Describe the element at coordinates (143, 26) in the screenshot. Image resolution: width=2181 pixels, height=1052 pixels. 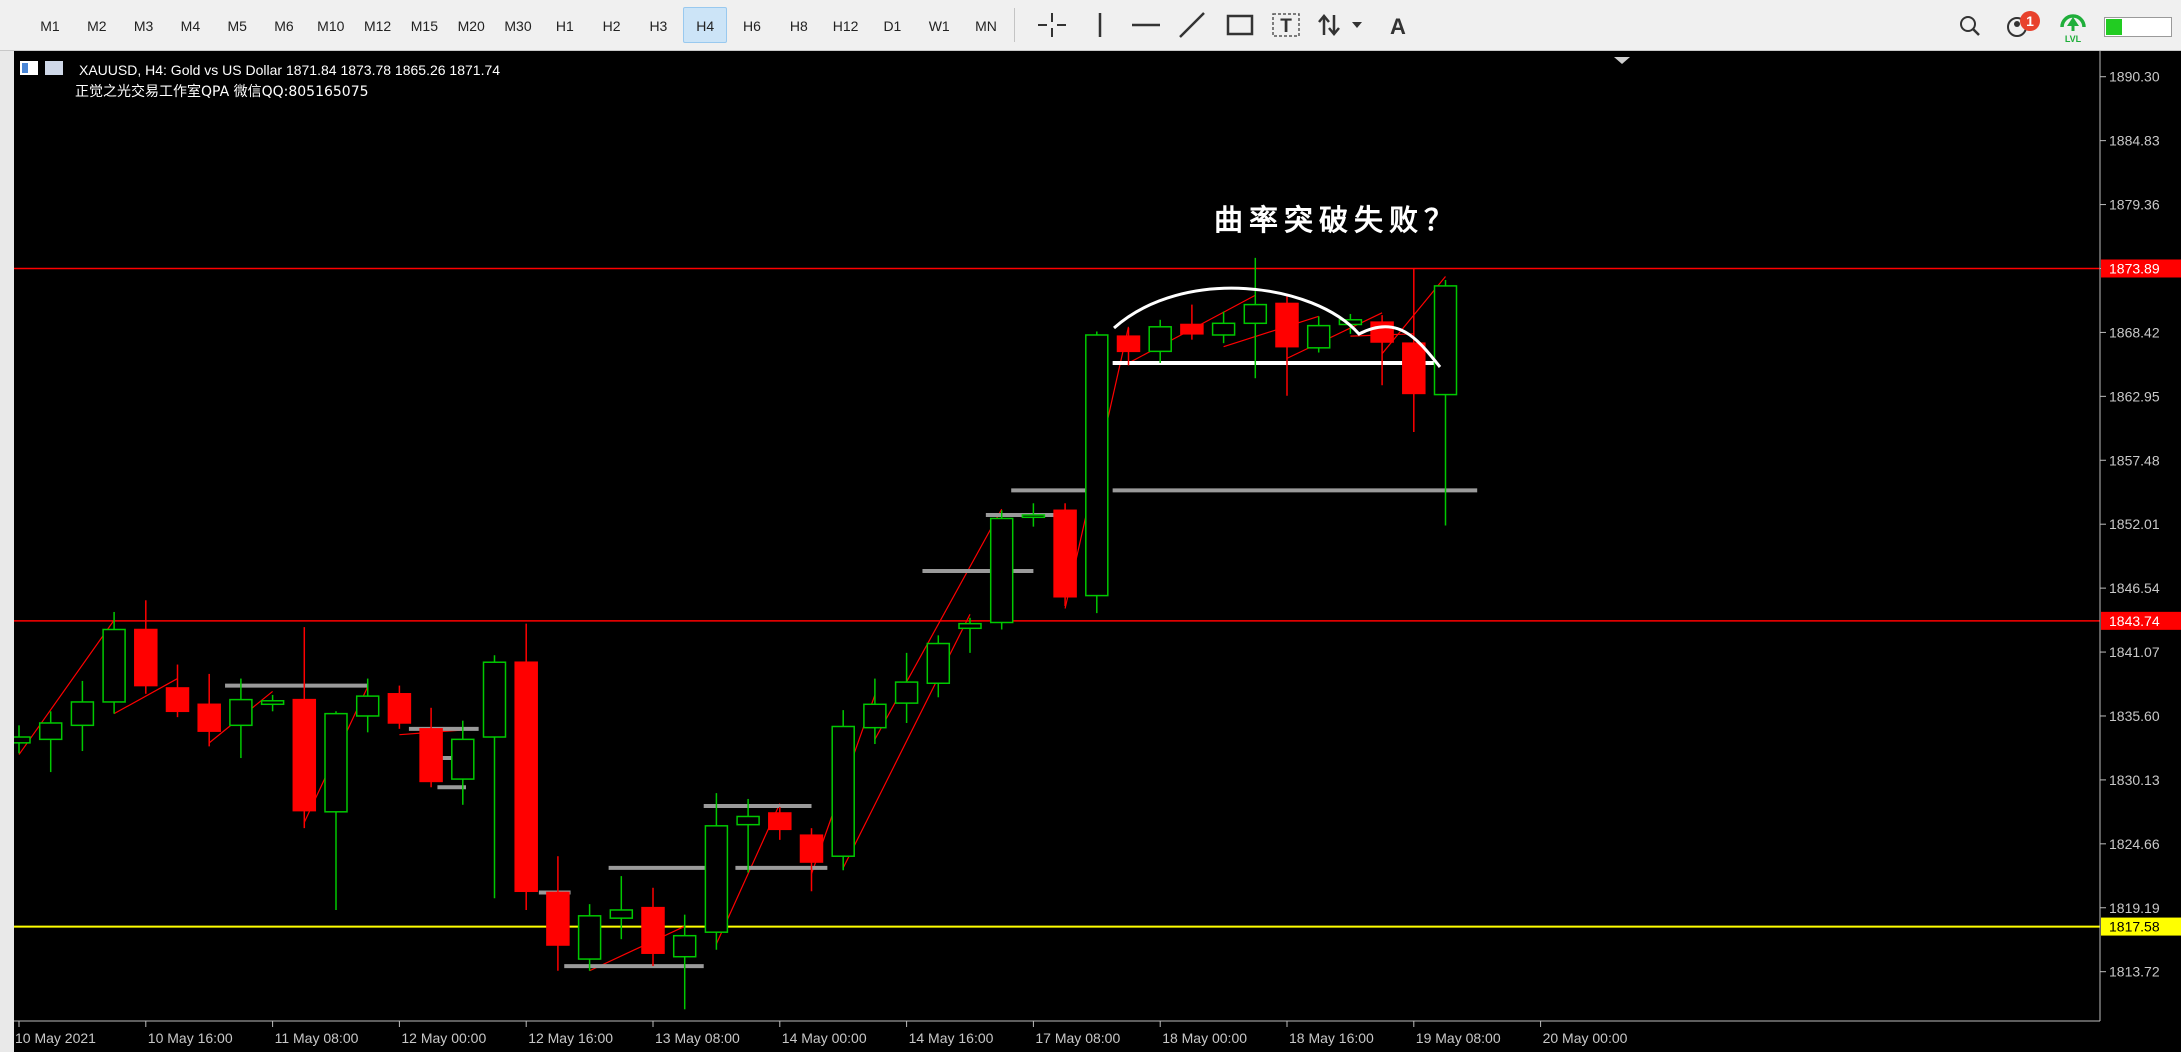
I see `timeframe-m3: M3` at that location.